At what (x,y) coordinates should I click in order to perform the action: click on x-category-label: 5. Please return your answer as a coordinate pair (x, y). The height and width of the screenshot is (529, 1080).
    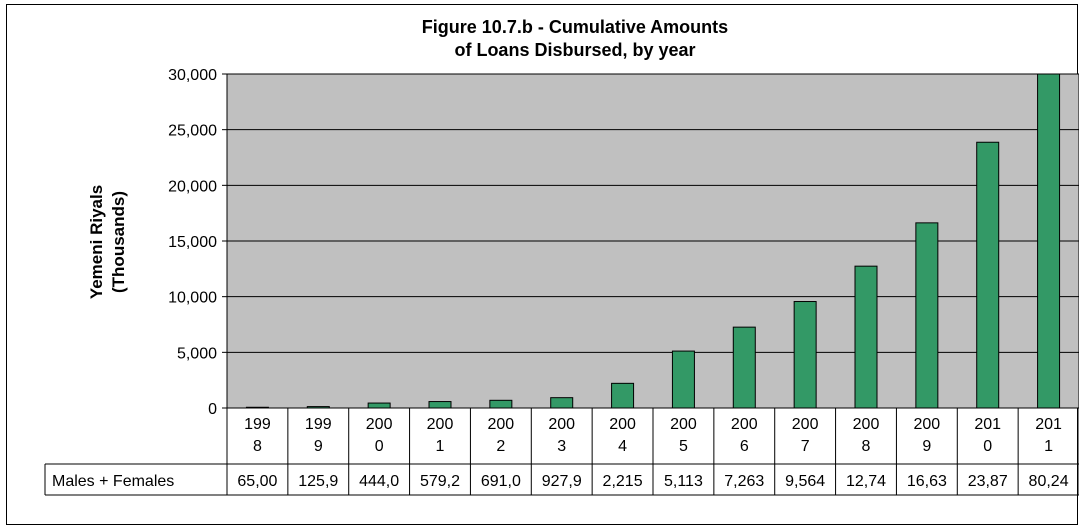
    Looking at the image, I should click on (683, 446).